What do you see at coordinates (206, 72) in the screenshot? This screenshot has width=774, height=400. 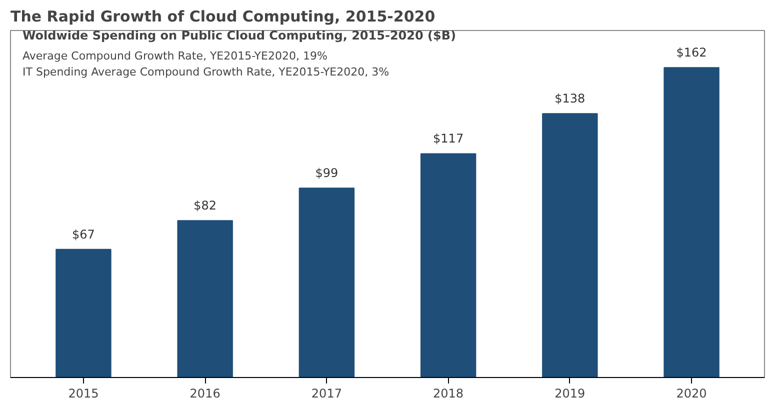 I see `annotation: IT Spending Average Compound Growth Rate, YE2015-YE2020, 3%` at bounding box center [206, 72].